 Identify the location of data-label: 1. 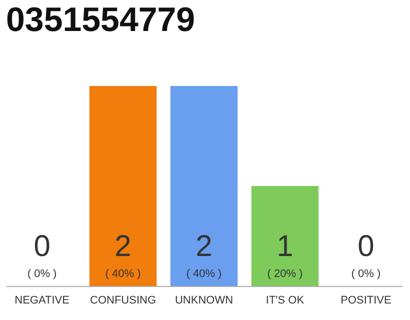
(285, 246).